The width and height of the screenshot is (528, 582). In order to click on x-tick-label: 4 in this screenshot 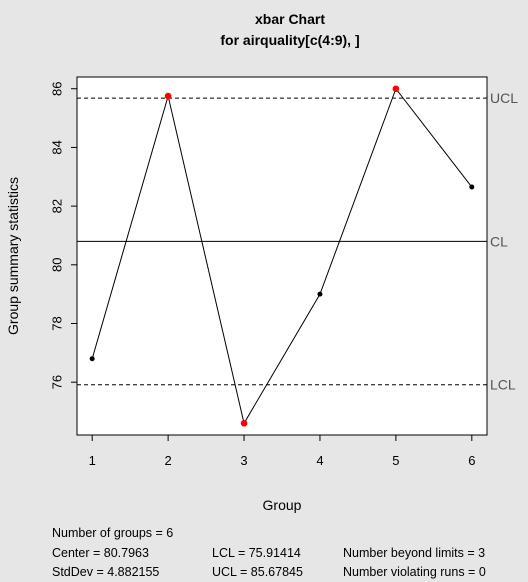, I will do `click(319, 460)`.